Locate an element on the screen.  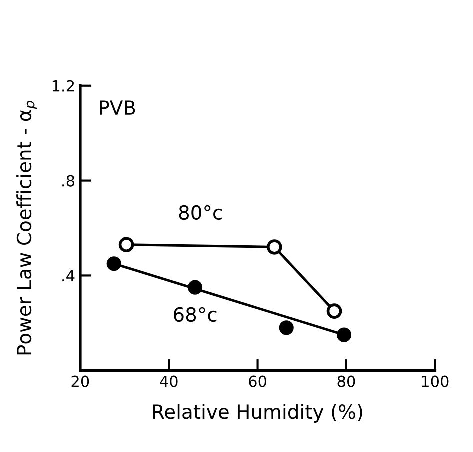
x-tick-label: 40 is located at coordinates (169, 382).